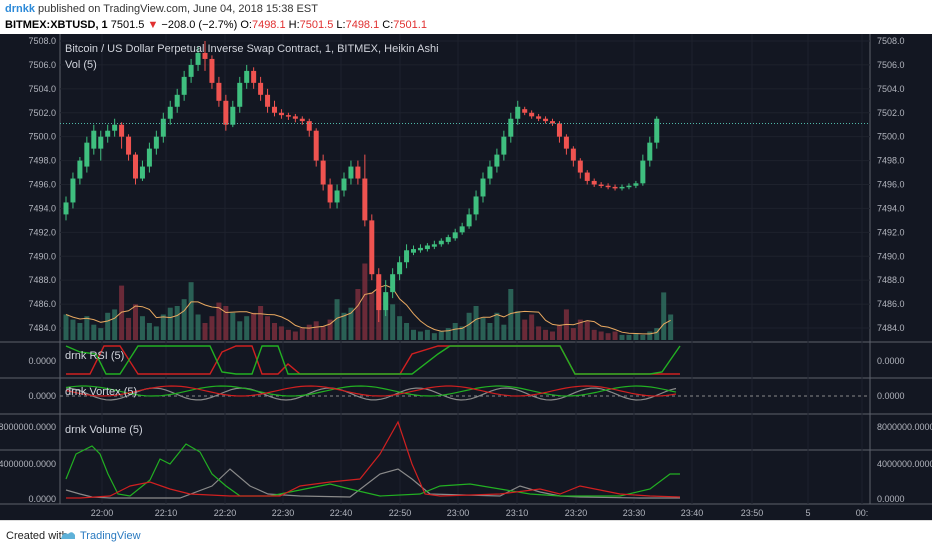 This screenshot has width=932, height=551. What do you see at coordinates (341, 513) in the screenshot?
I see `time-tick-label: 22:40` at bounding box center [341, 513].